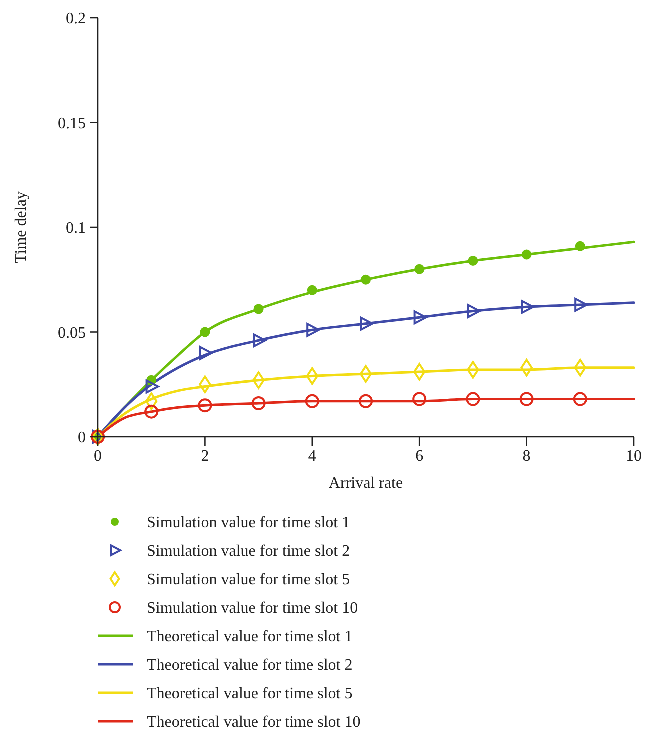  I want to click on legend-label: Theoretical value for time slot 10, so click(254, 723).